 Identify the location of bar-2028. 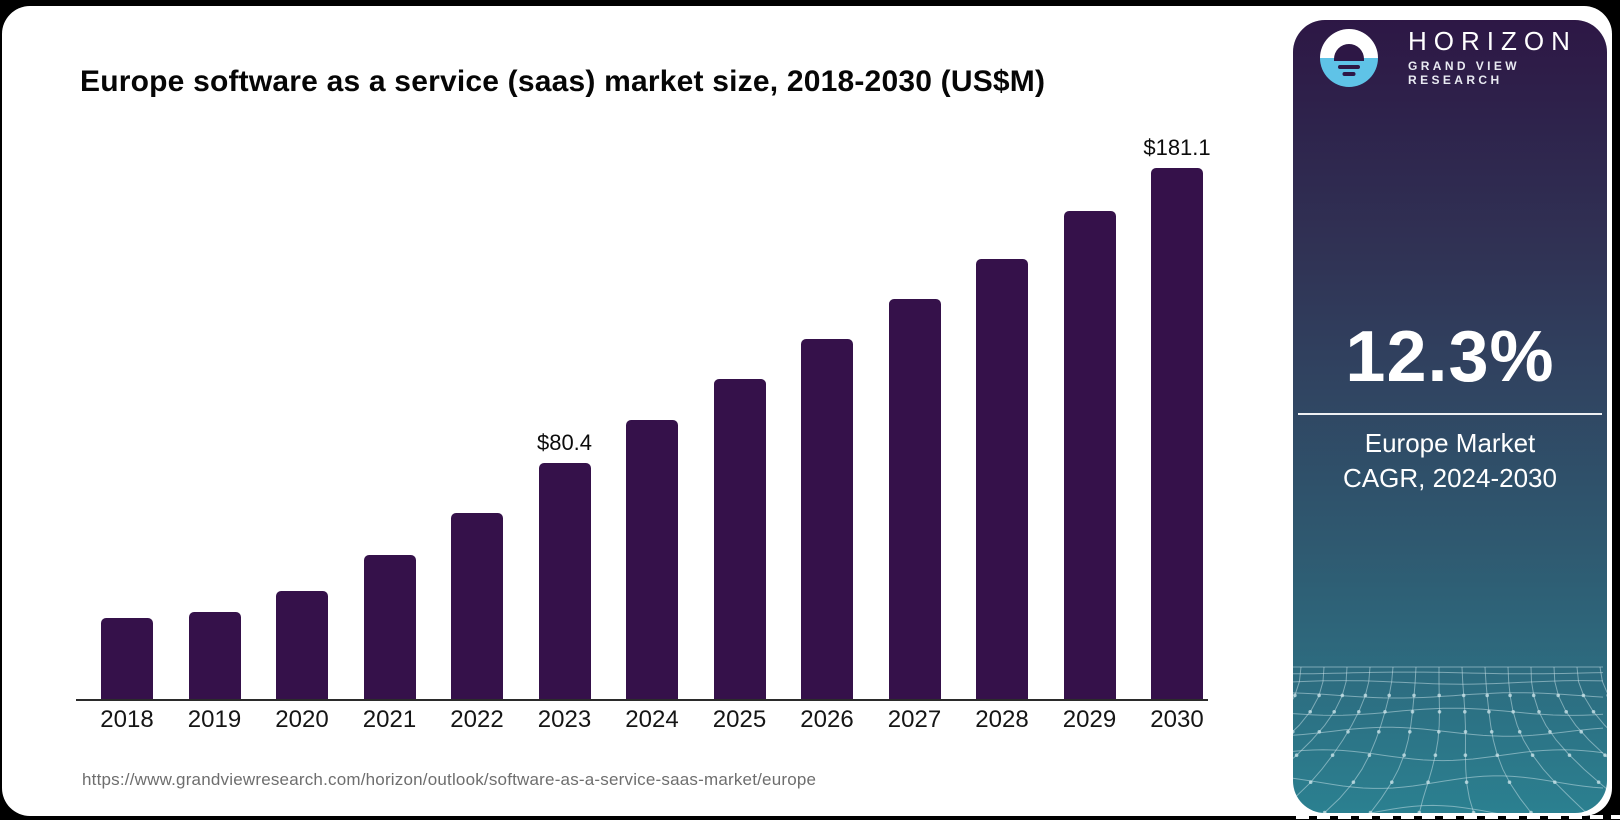
(1002, 479).